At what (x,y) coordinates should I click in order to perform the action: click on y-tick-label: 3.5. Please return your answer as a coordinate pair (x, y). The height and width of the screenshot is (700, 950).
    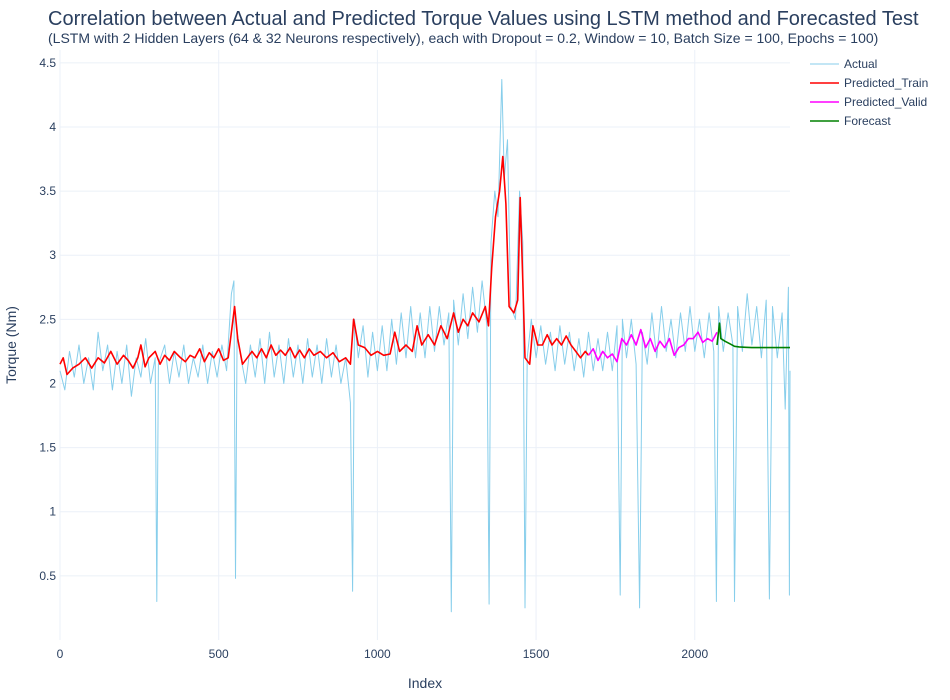
    Looking at the image, I should click on (47, 191).